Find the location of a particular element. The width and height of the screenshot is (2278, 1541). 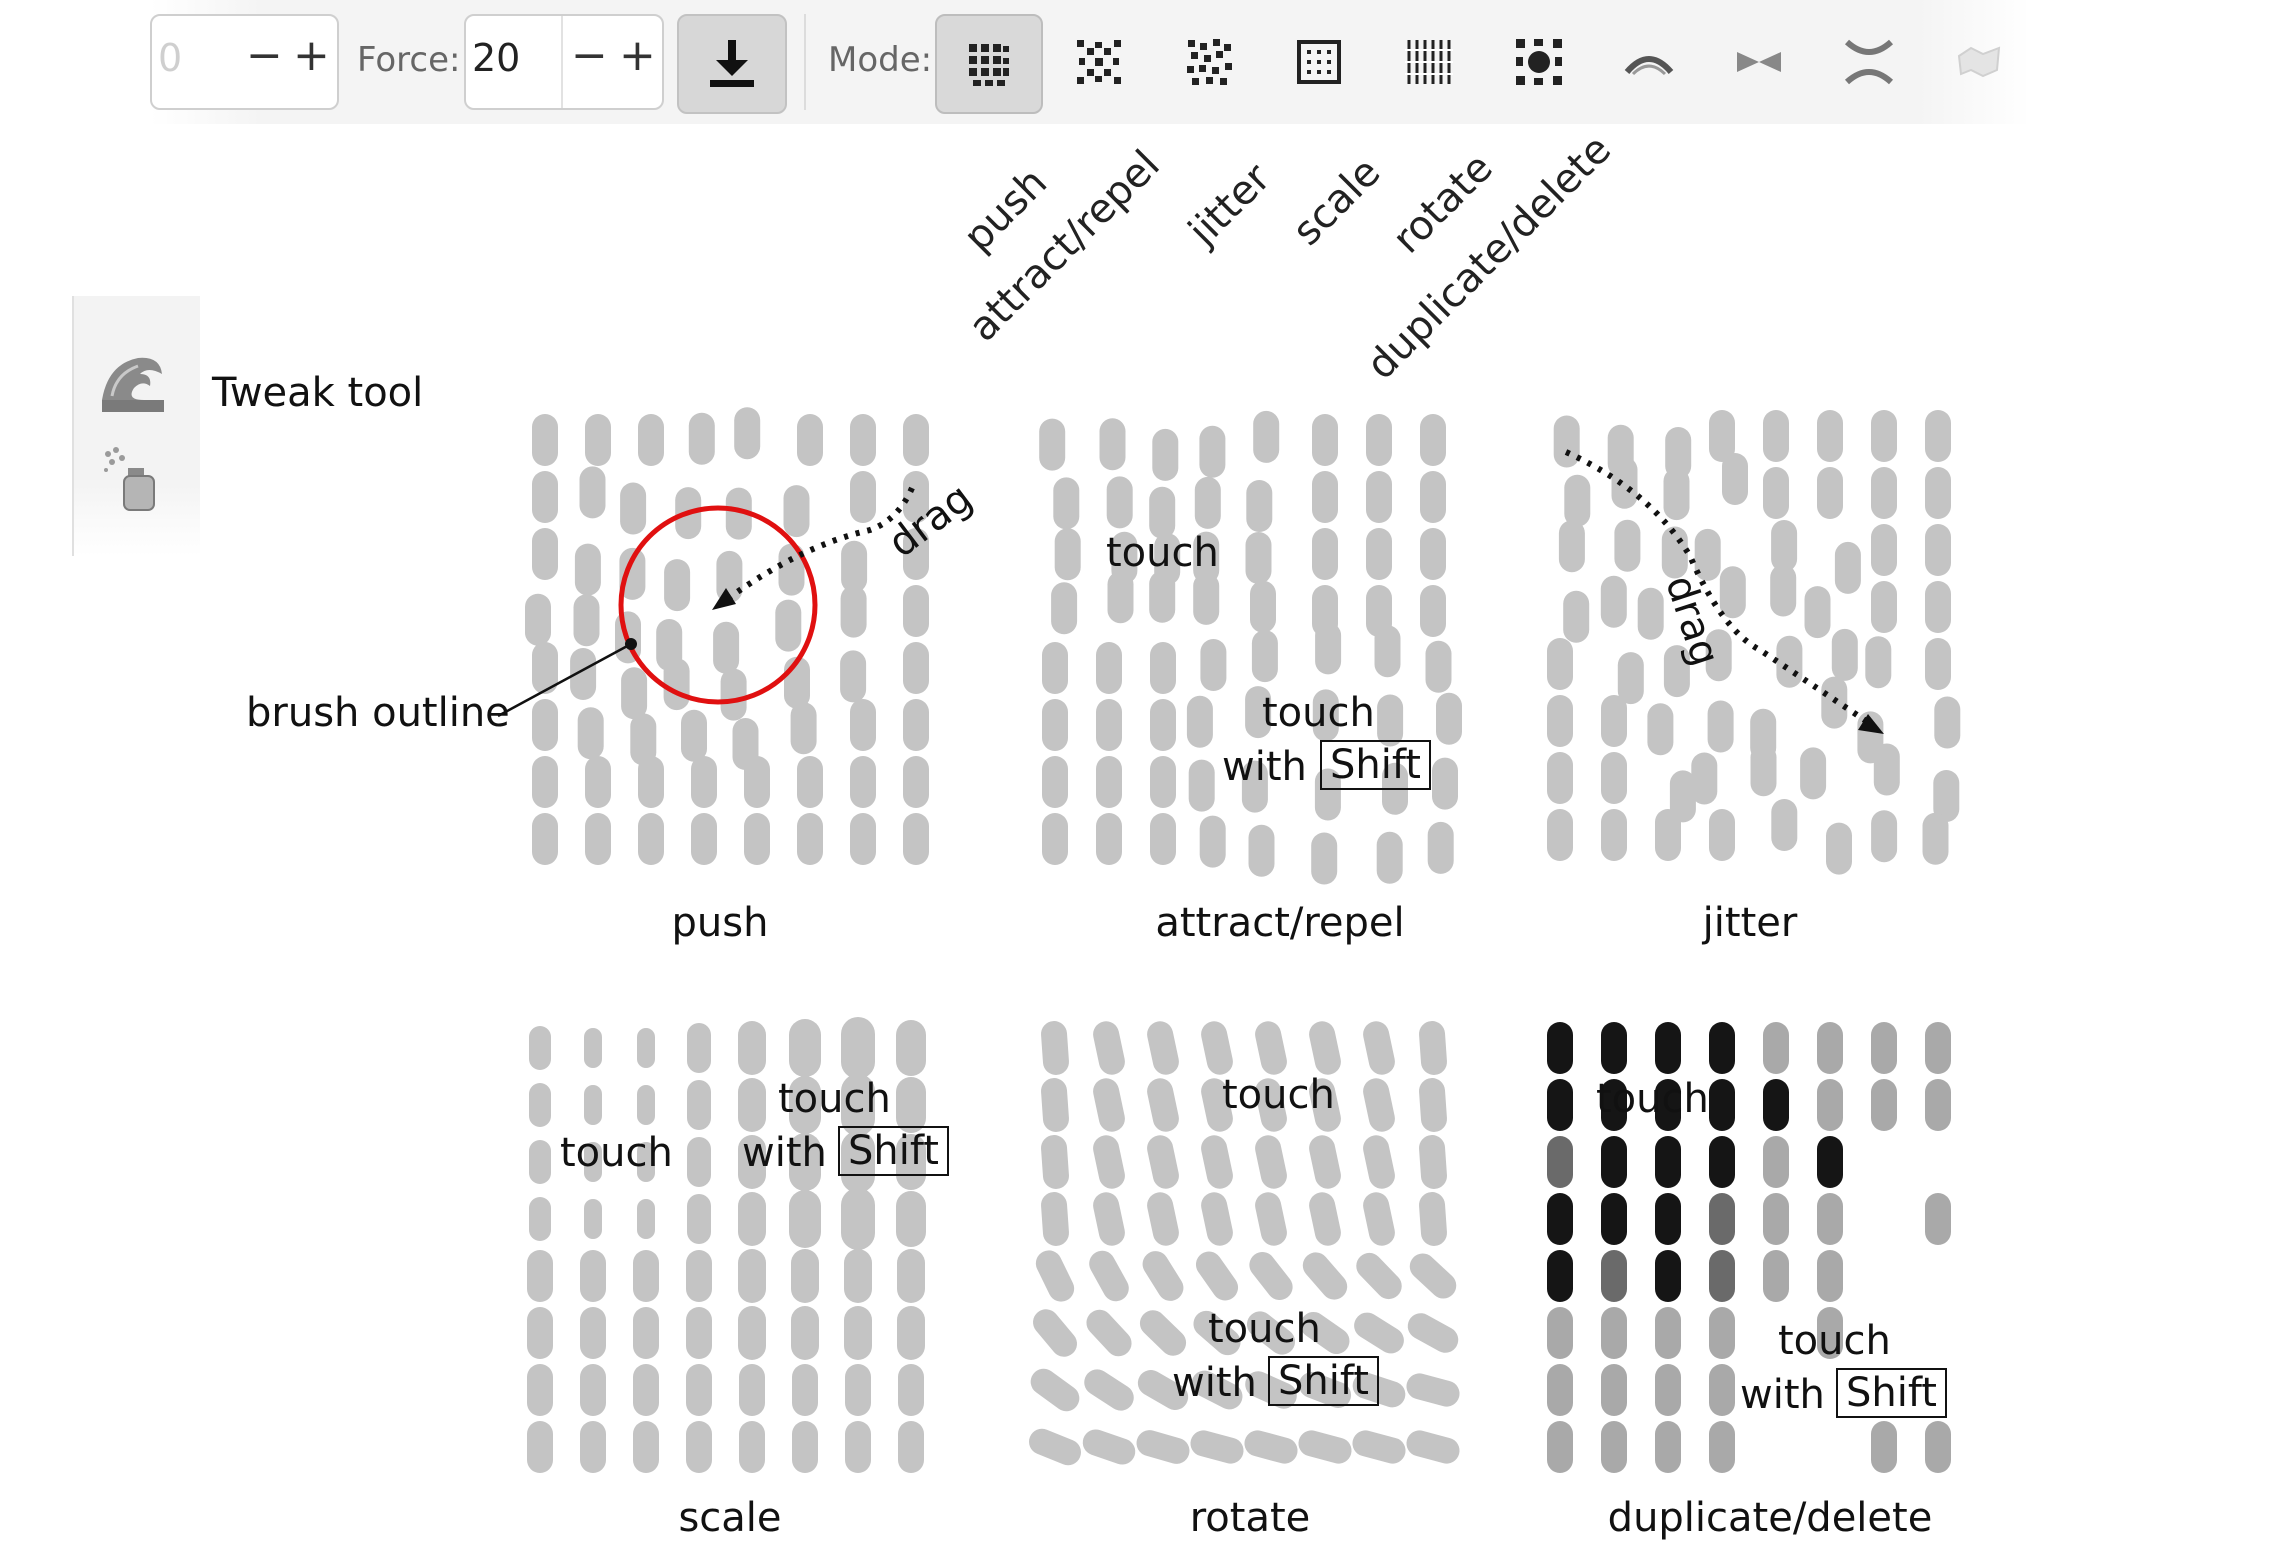

panel-title-scale: scale is located at coordinates (730, 1518).